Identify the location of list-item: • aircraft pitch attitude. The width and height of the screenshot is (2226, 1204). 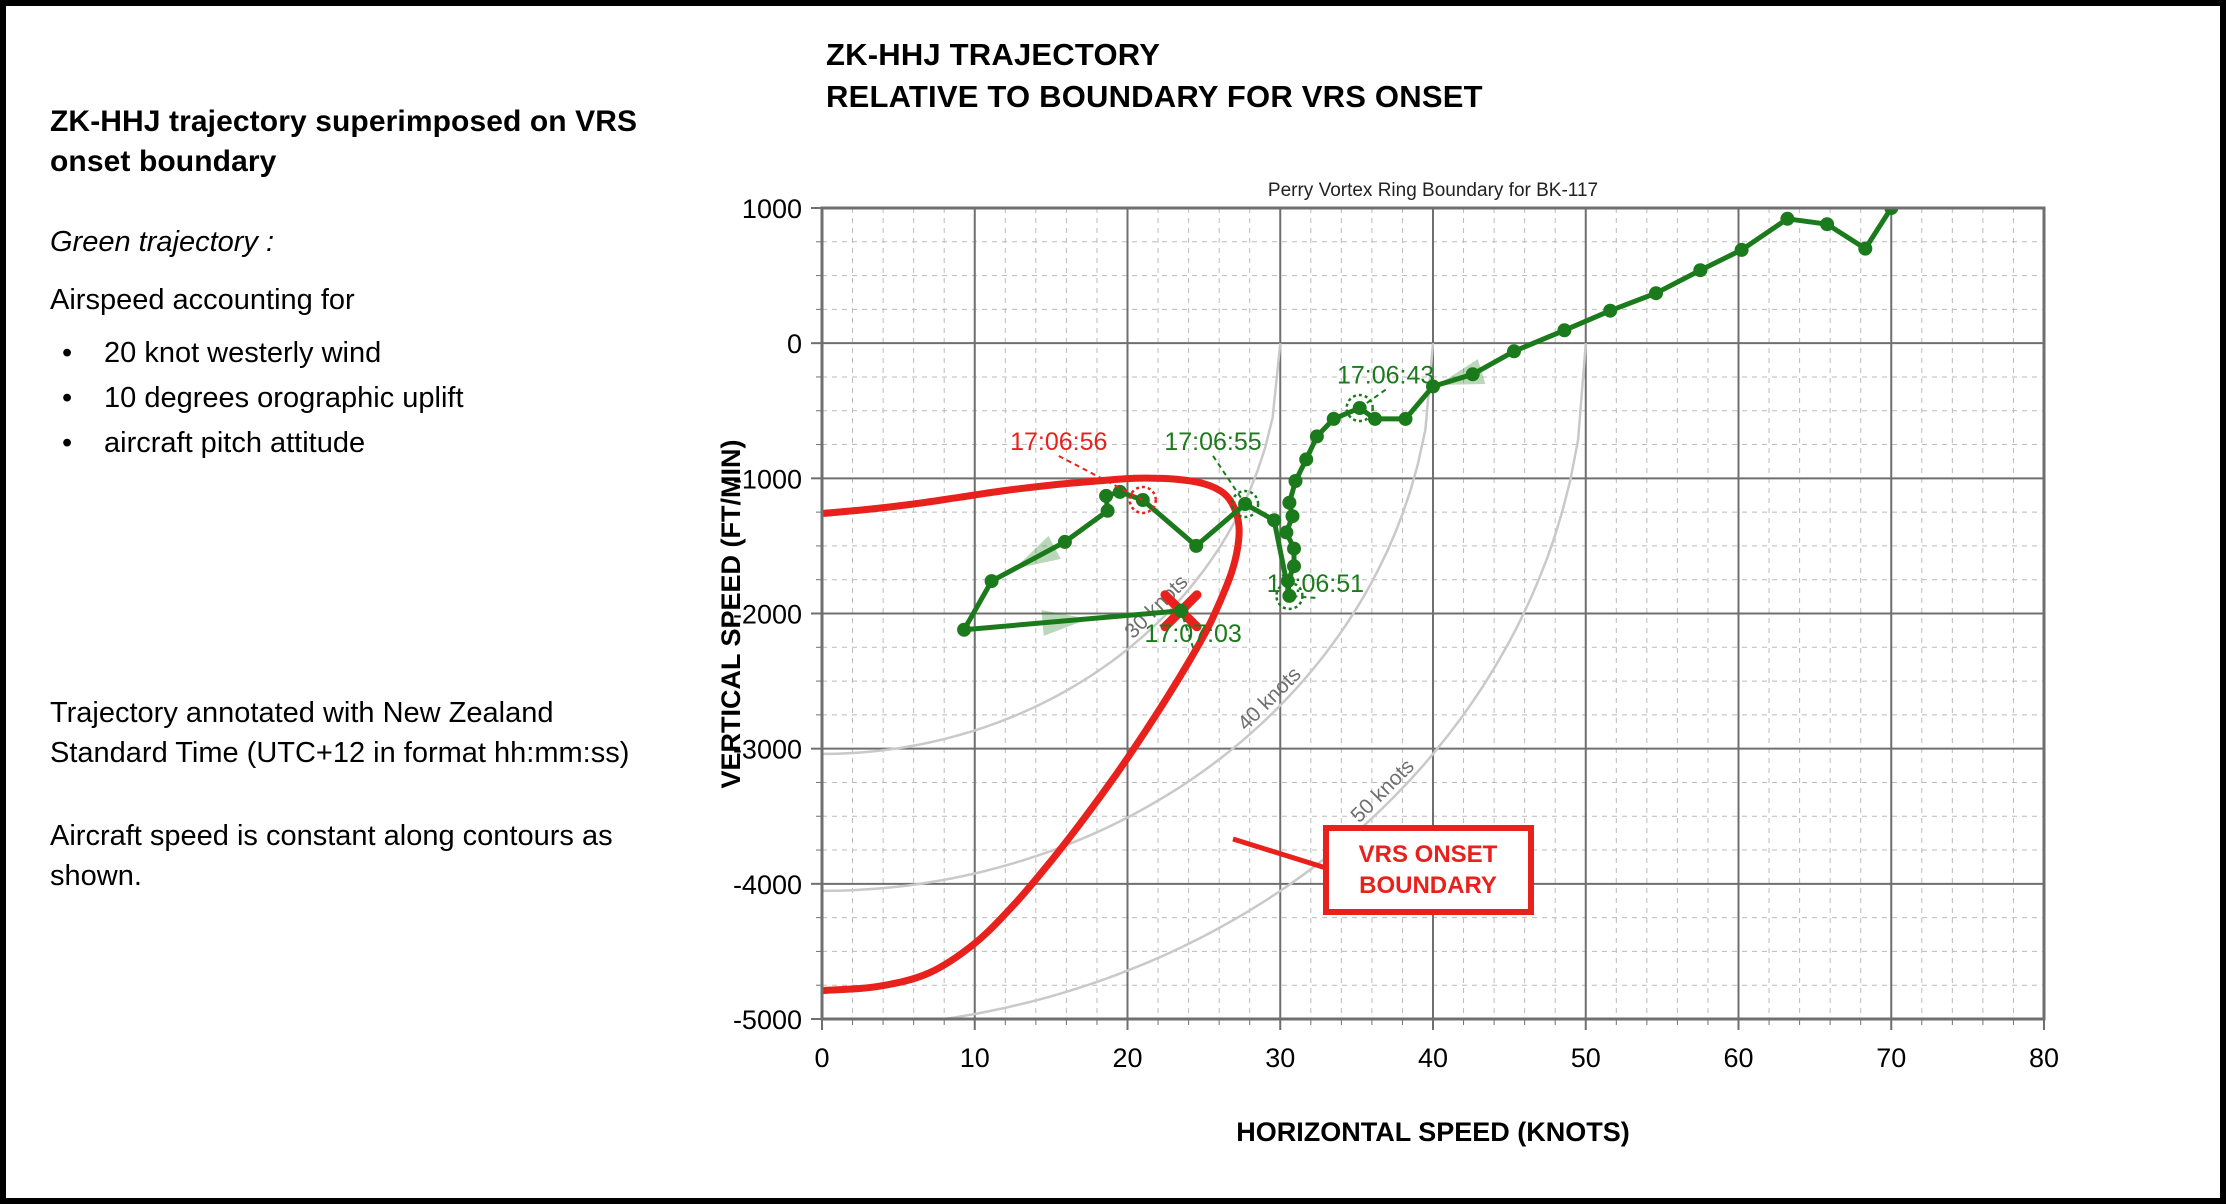
(350, 443).